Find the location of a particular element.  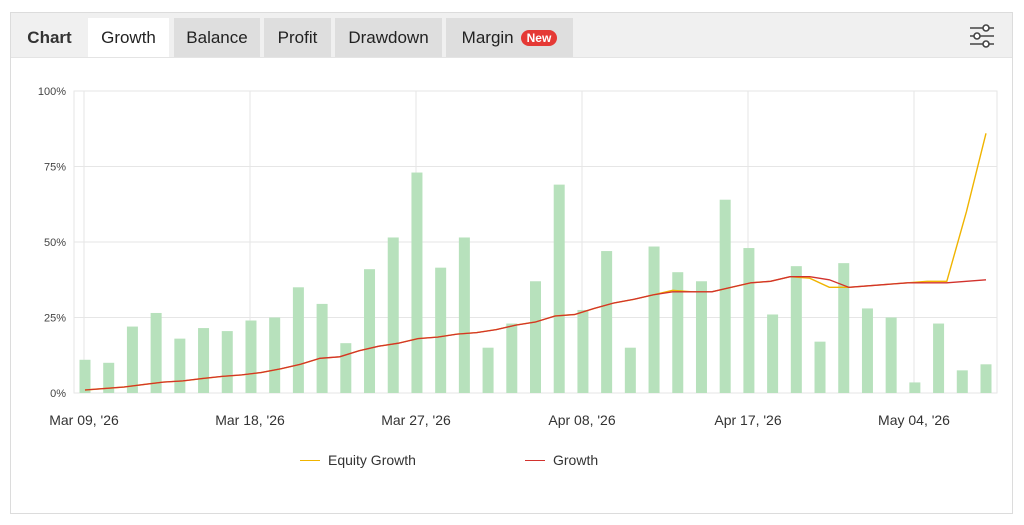

legend-equity-label: Equity Growth is located at coordinates (372, 460).